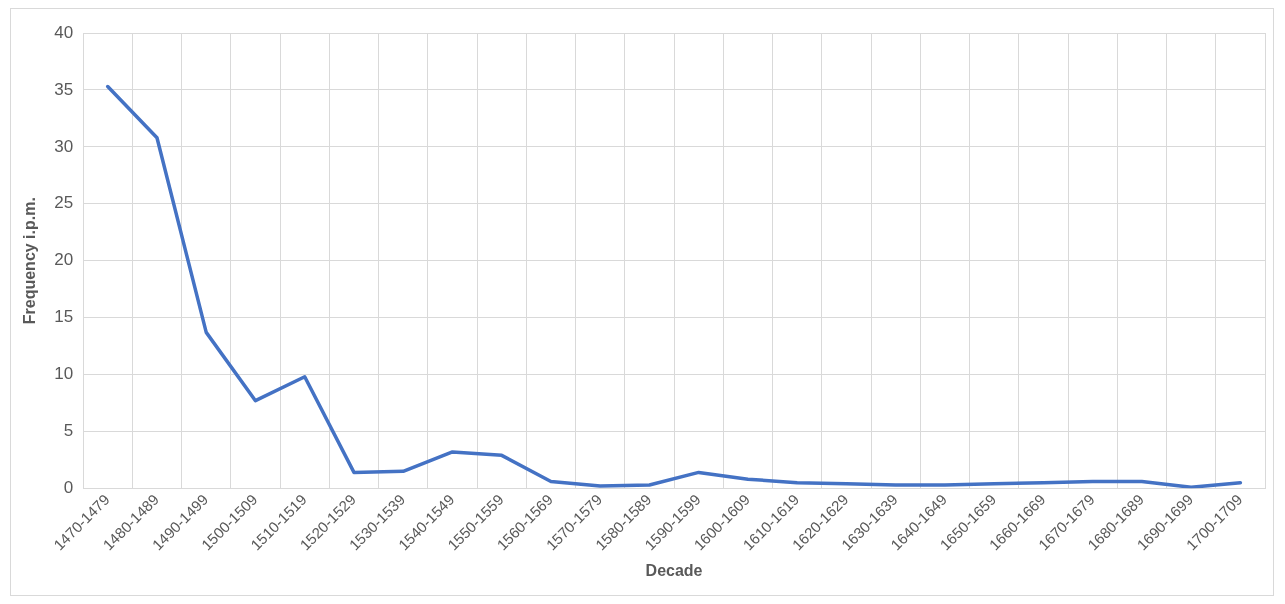 The image size is (1285, 604). I want to click on y-tick-label: 10, so click(64, 374).